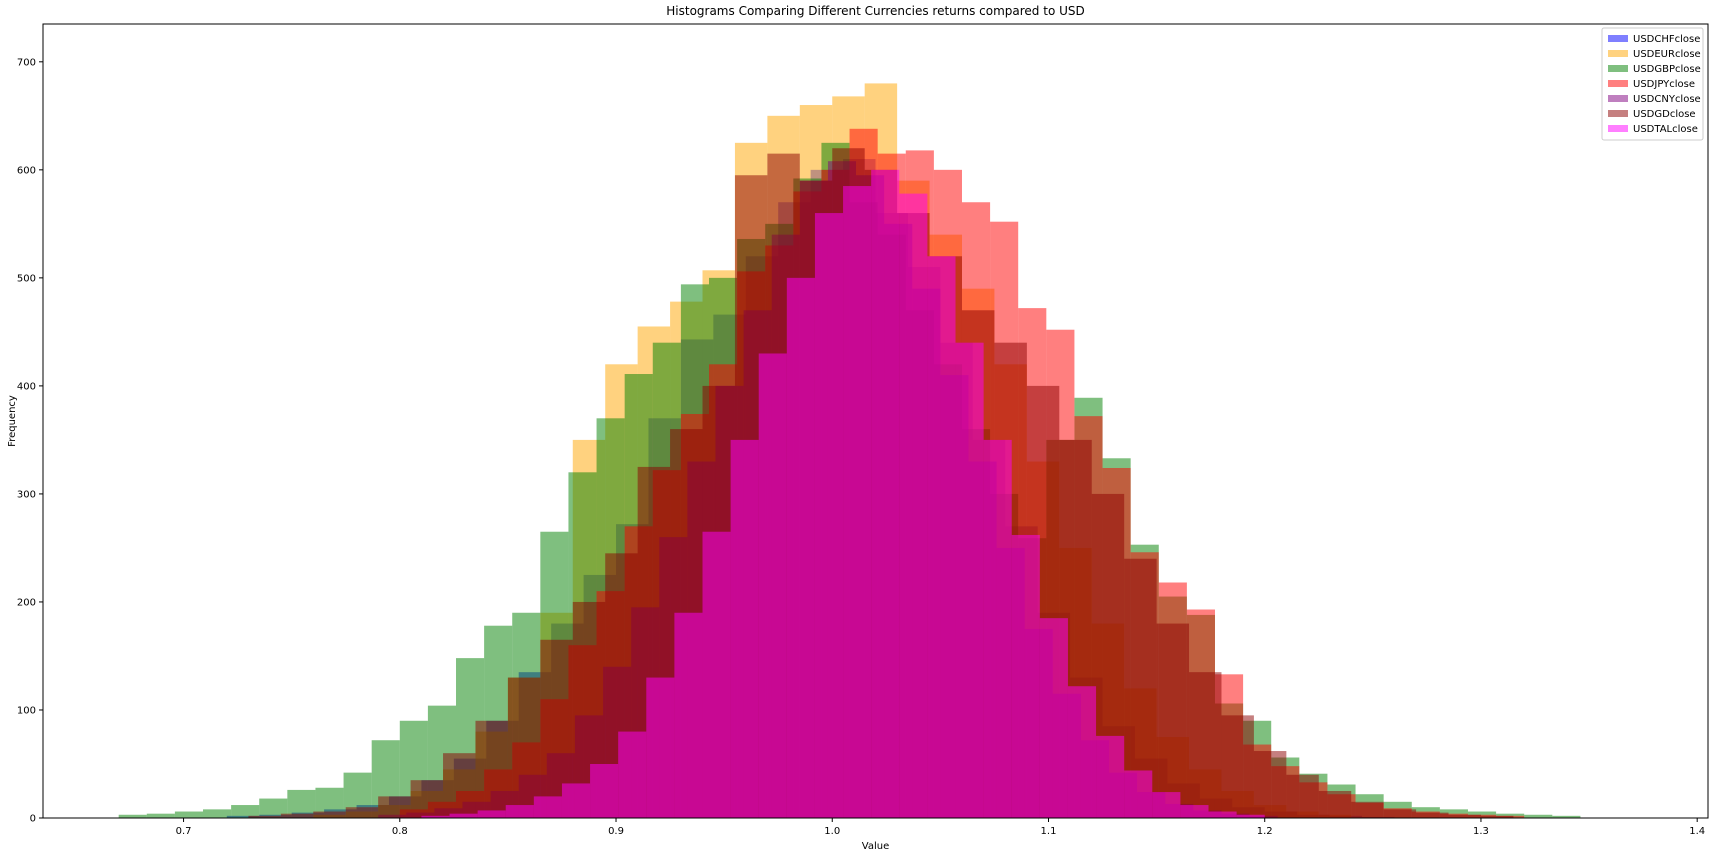 The image size is (1719, 856). I want to click on legend-label: USDEURclose, so click(1667, 54).